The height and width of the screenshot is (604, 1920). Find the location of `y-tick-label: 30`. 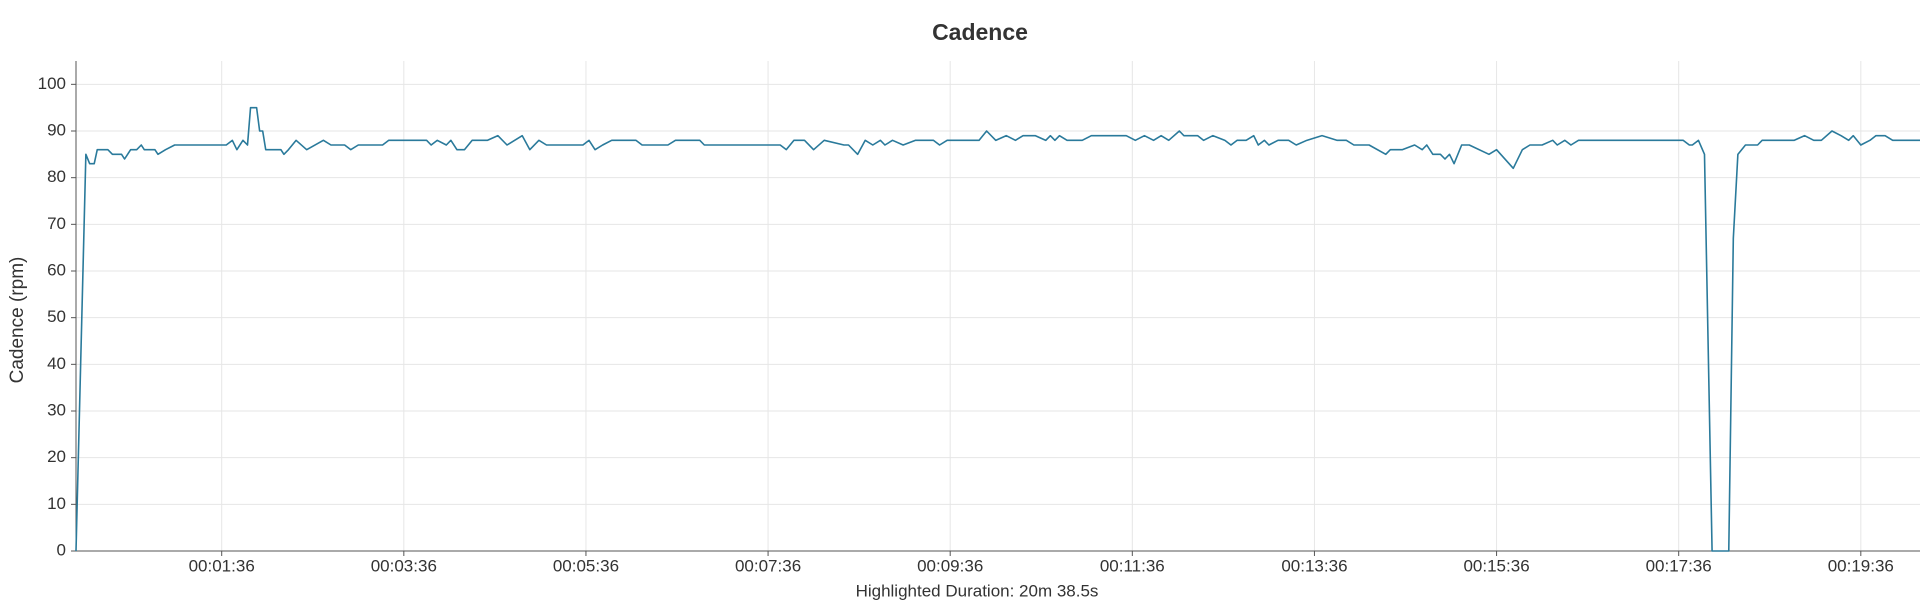

y-tick-label: 30 is located at coordinates (56, 409).